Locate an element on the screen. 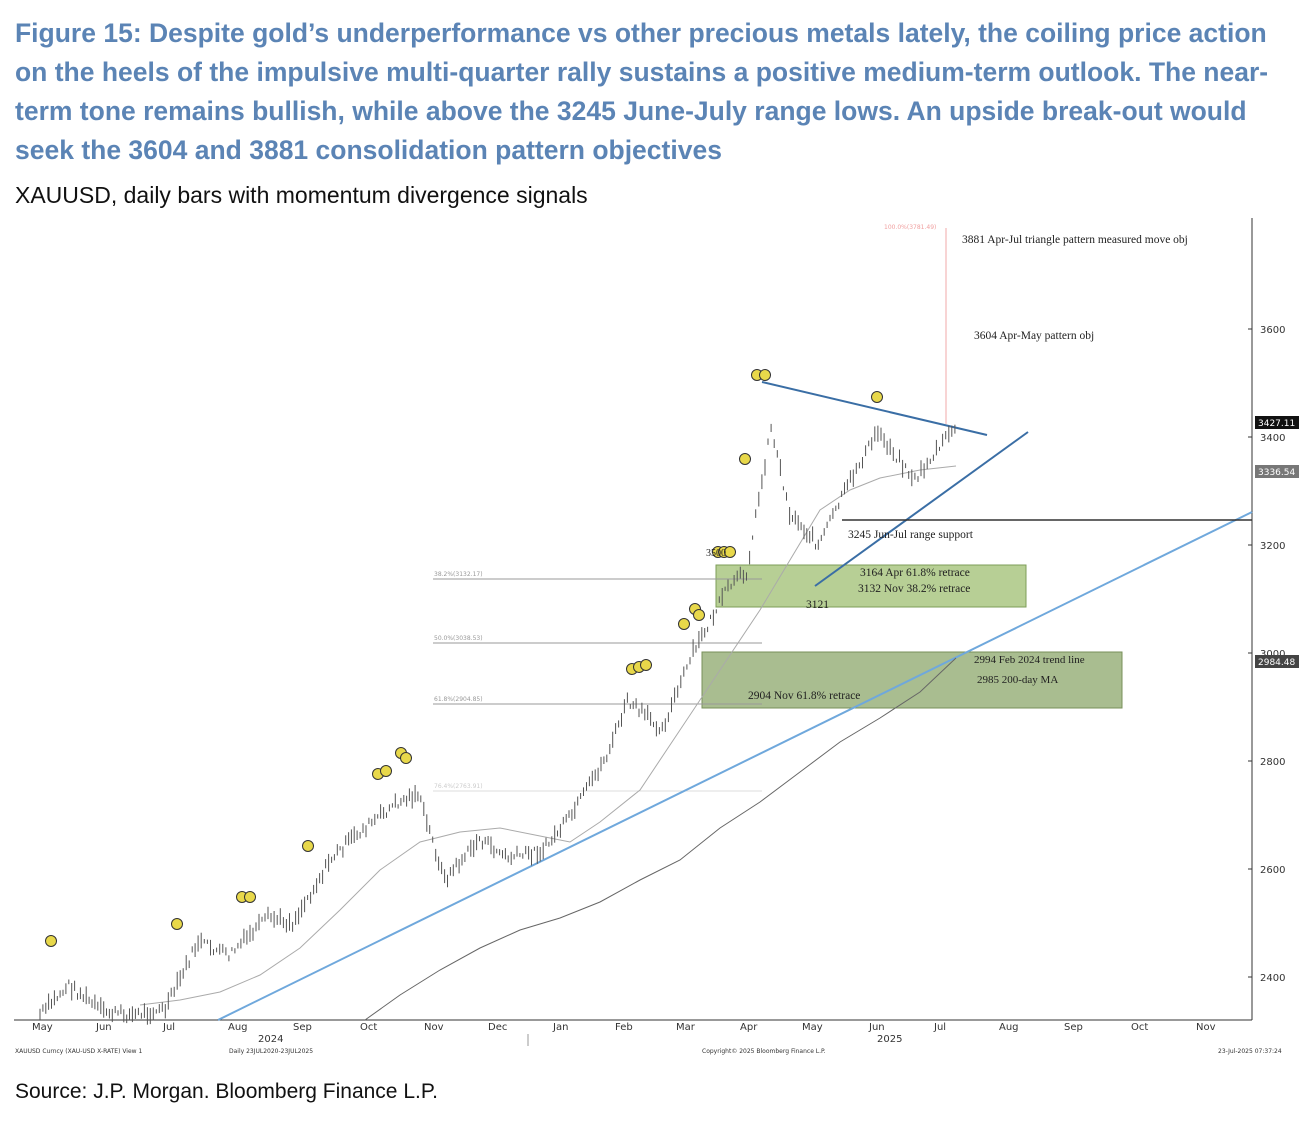 This screenshot has height=1128, width=1314. footer-copyright: Copyright© 2025 Bloomberg Finance L.P. is located at coordinates (764, 1051).